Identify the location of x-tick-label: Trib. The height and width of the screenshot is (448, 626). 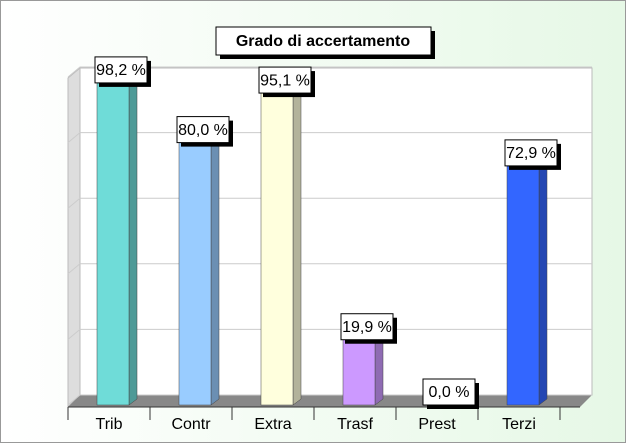
(109, 424).